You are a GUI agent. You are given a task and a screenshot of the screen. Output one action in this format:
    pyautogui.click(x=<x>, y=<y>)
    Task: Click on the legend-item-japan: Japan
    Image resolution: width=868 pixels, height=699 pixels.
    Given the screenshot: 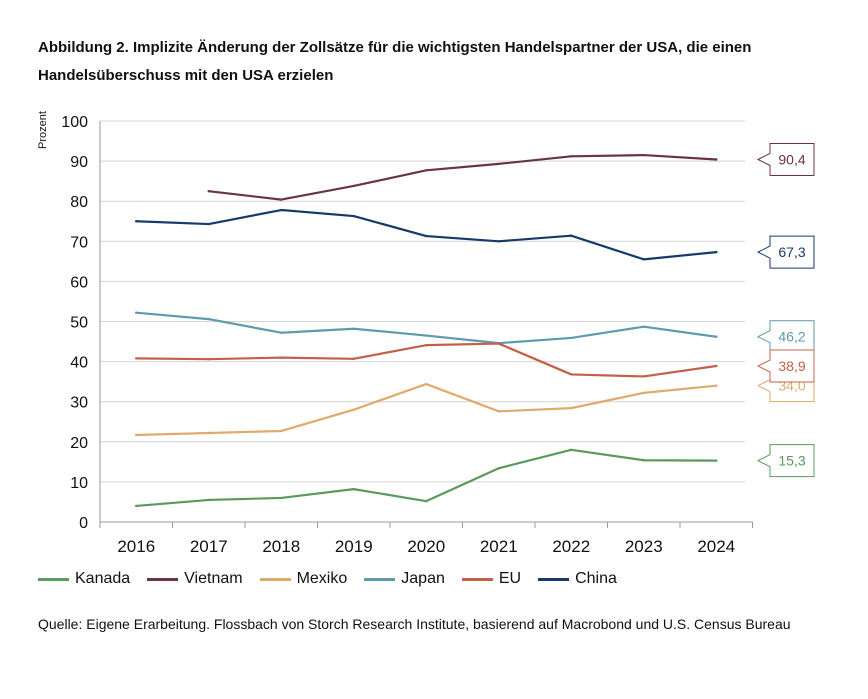 What is the action you would take?
    pyautogui.click(x=404, y=579)
    